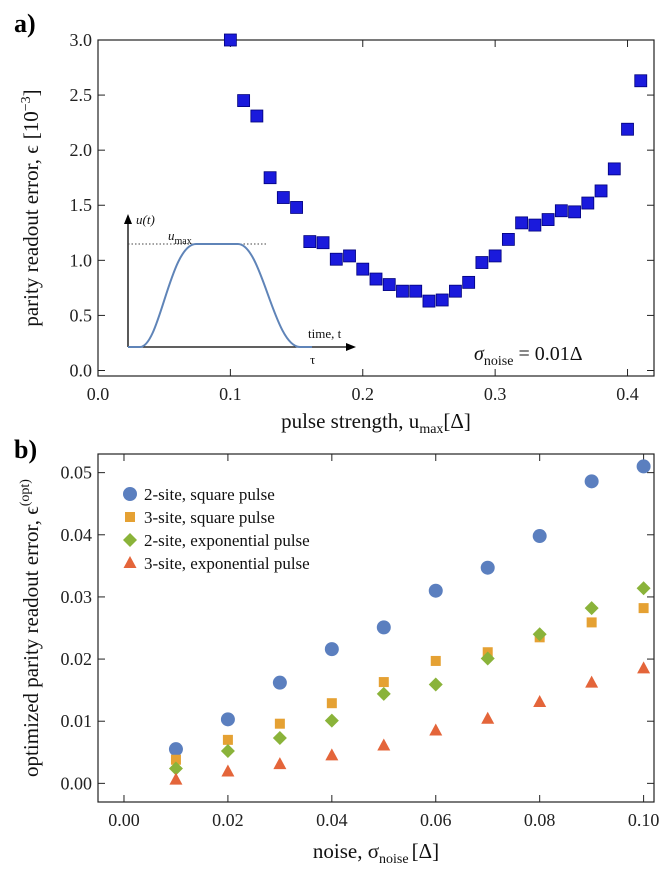 The image size is (667, 869). I want to click on x-tick-label: 0.2, so click(363, 394).